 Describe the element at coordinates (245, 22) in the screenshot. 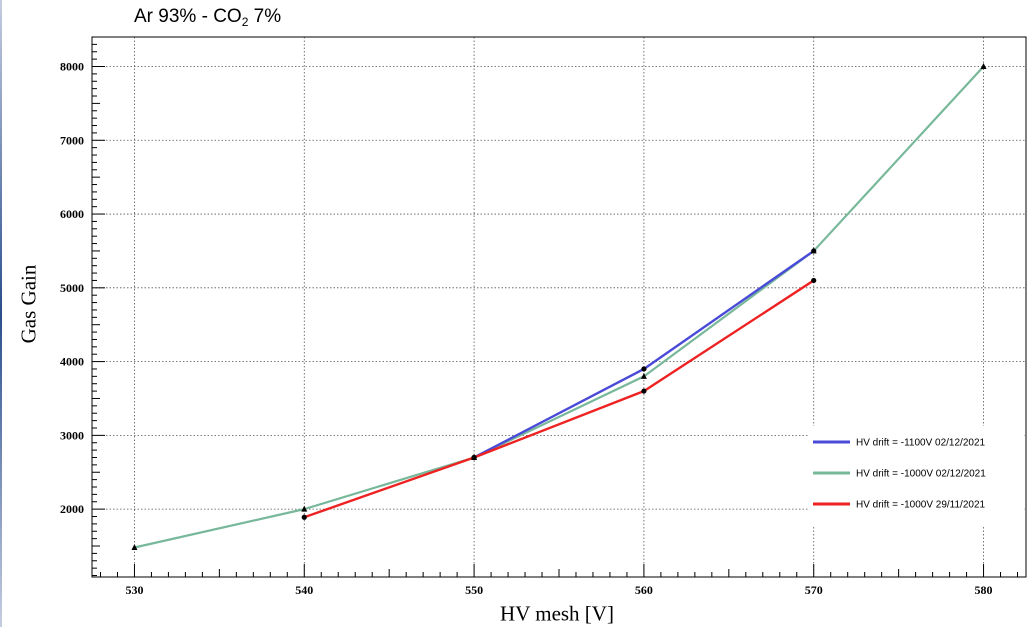

I see `chart-title-subscript: 2` at that location.